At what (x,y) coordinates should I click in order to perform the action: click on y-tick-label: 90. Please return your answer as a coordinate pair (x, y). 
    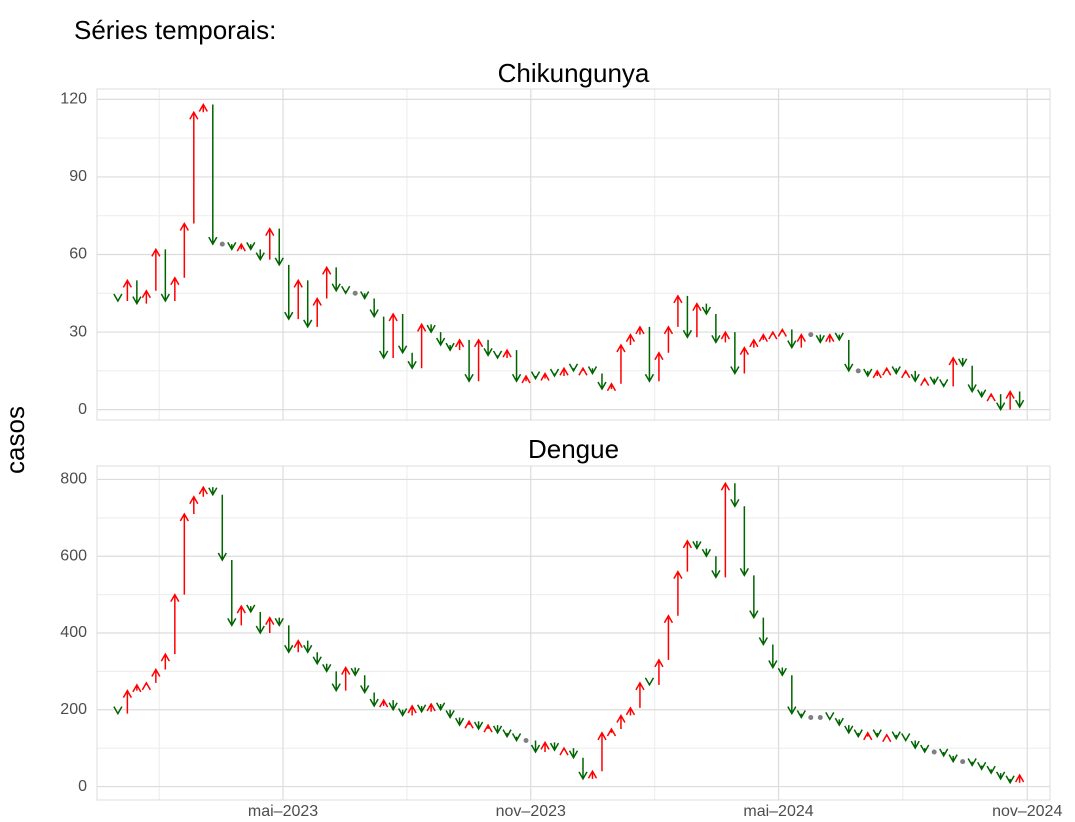
    Looking at the image, I should click on (78, 176).